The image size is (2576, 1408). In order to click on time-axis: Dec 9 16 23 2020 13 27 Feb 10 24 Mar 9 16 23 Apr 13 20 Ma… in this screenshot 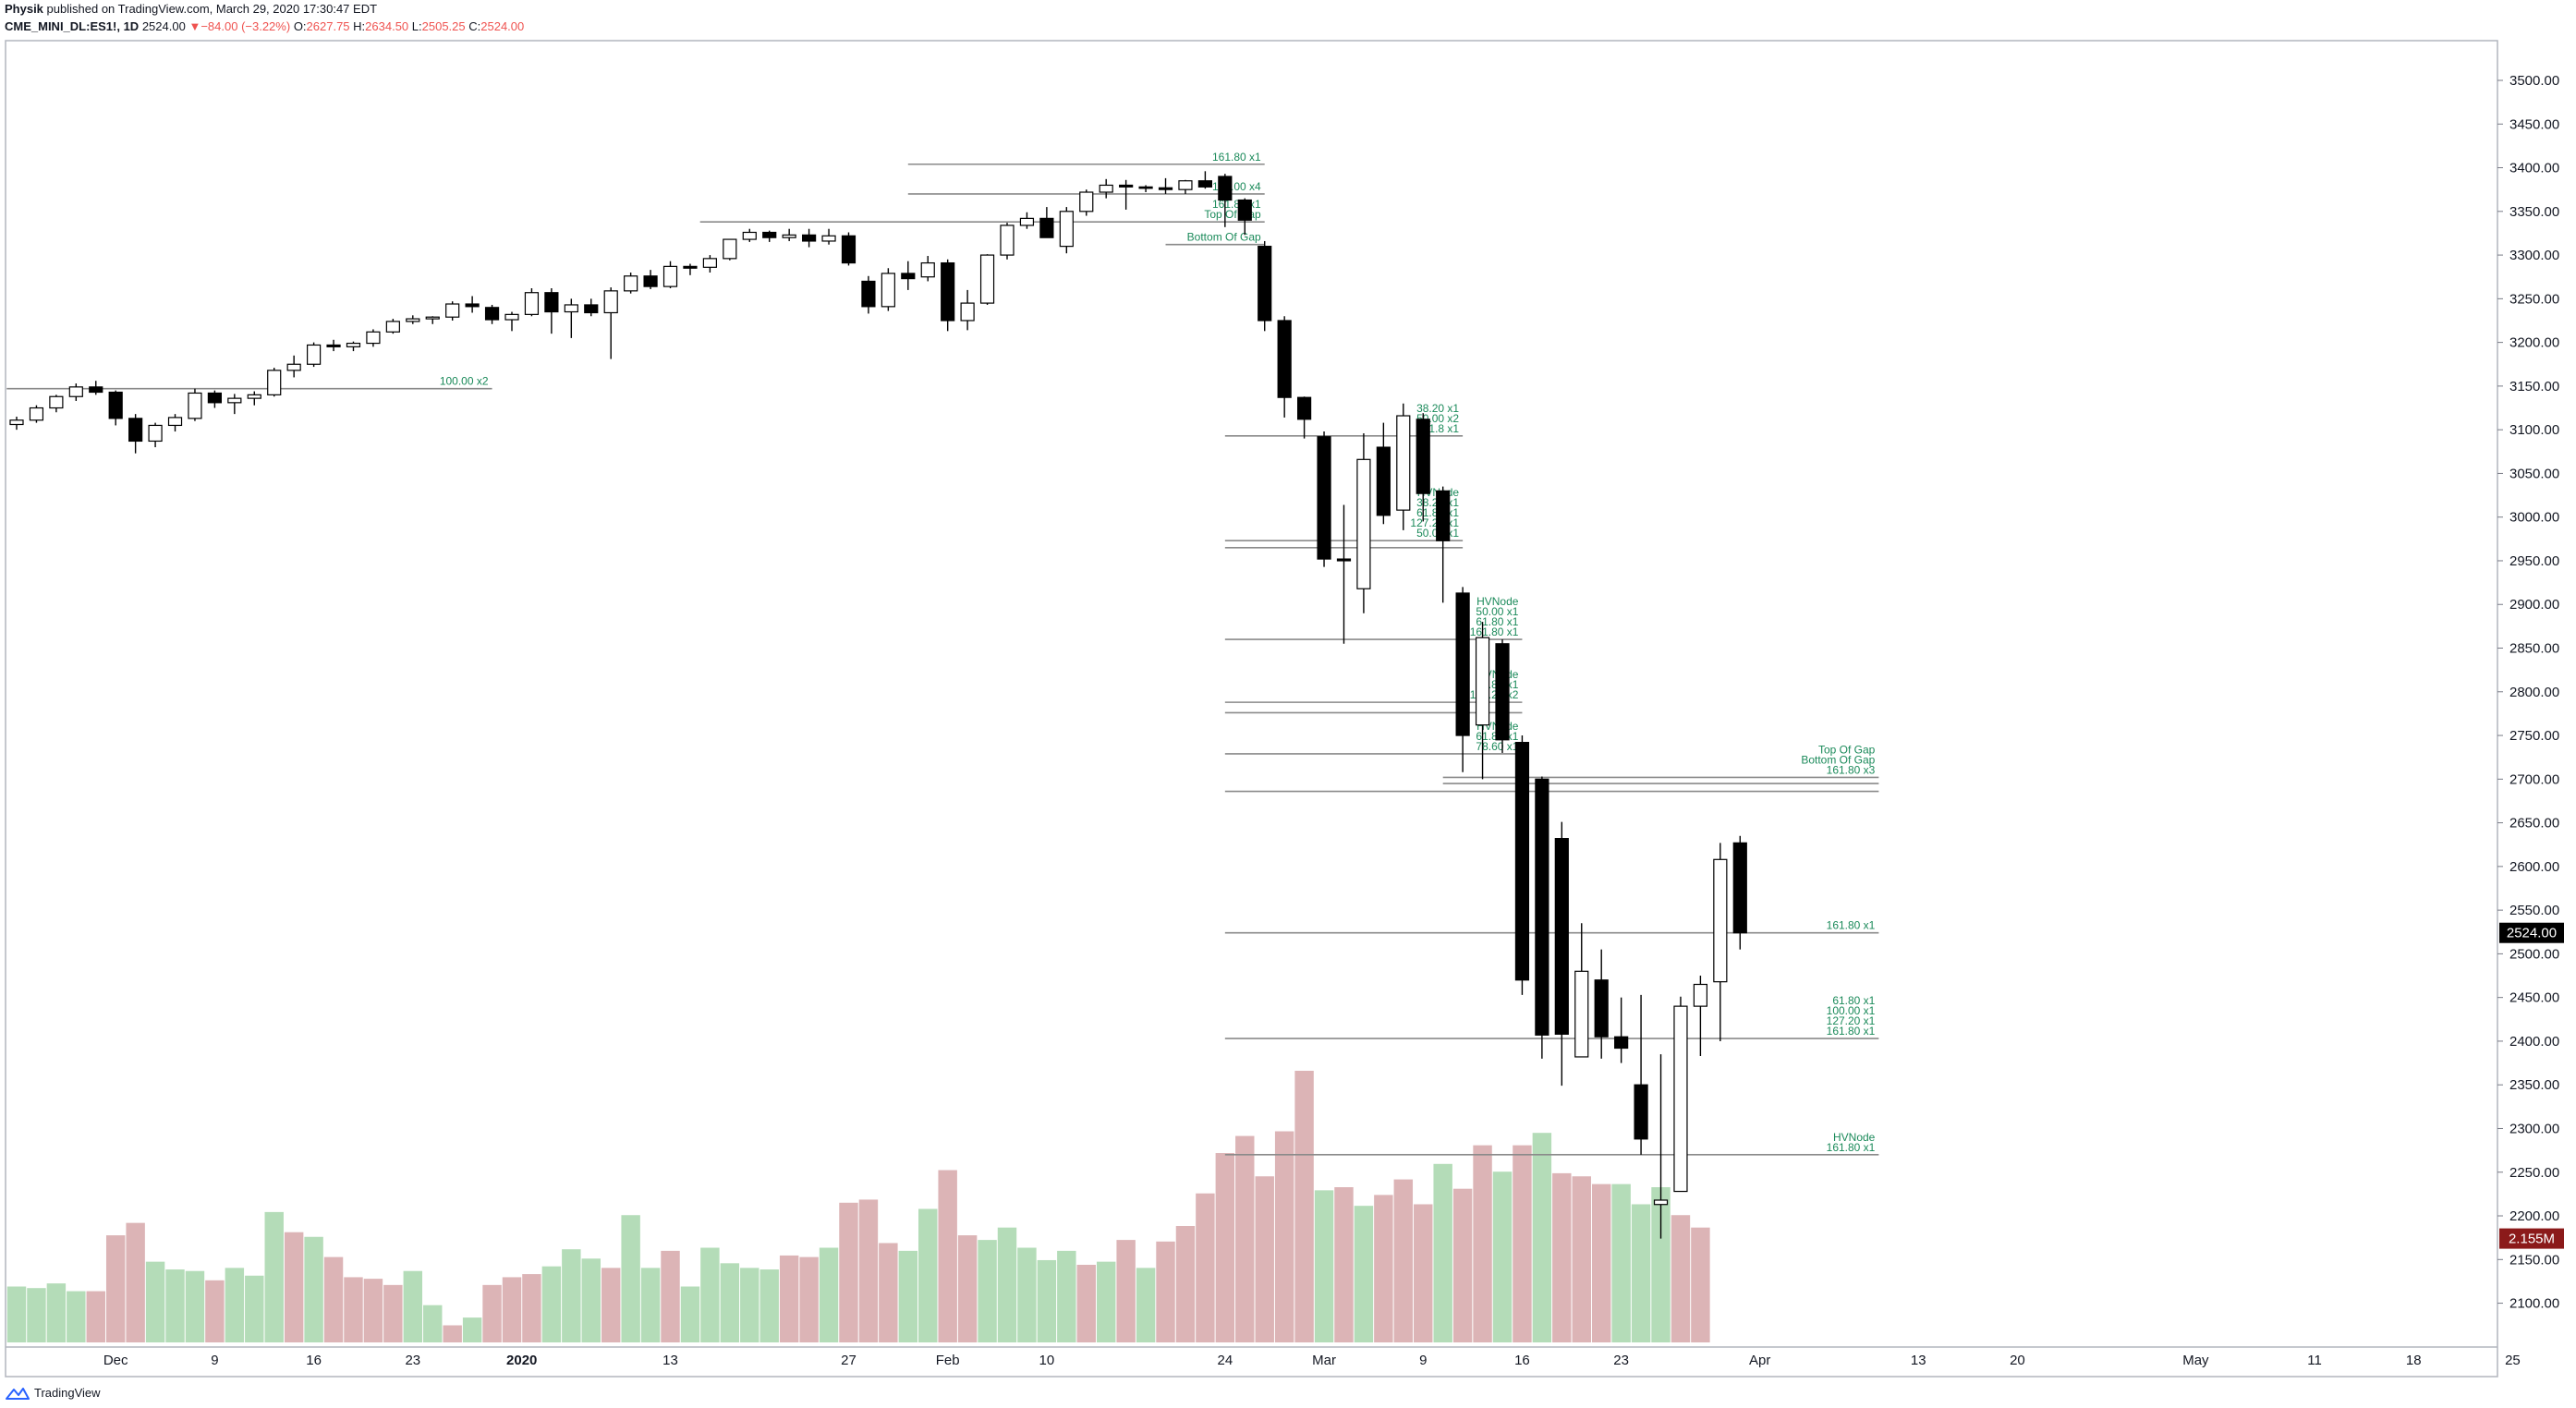, I will do `click(1312, 1360)`.